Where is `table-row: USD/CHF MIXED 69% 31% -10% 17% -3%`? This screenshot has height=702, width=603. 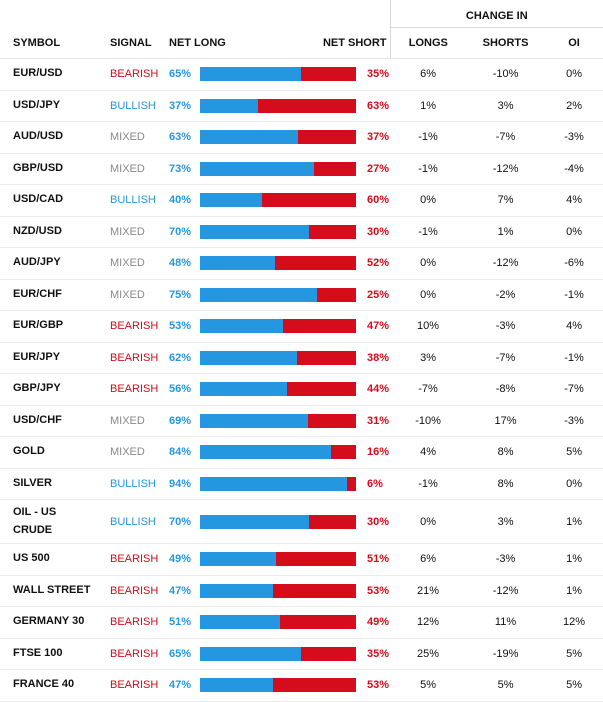 table-row: USD/CHF MIXED 69% 31% -10% 17% -3% is located at coordinates (301, 421).